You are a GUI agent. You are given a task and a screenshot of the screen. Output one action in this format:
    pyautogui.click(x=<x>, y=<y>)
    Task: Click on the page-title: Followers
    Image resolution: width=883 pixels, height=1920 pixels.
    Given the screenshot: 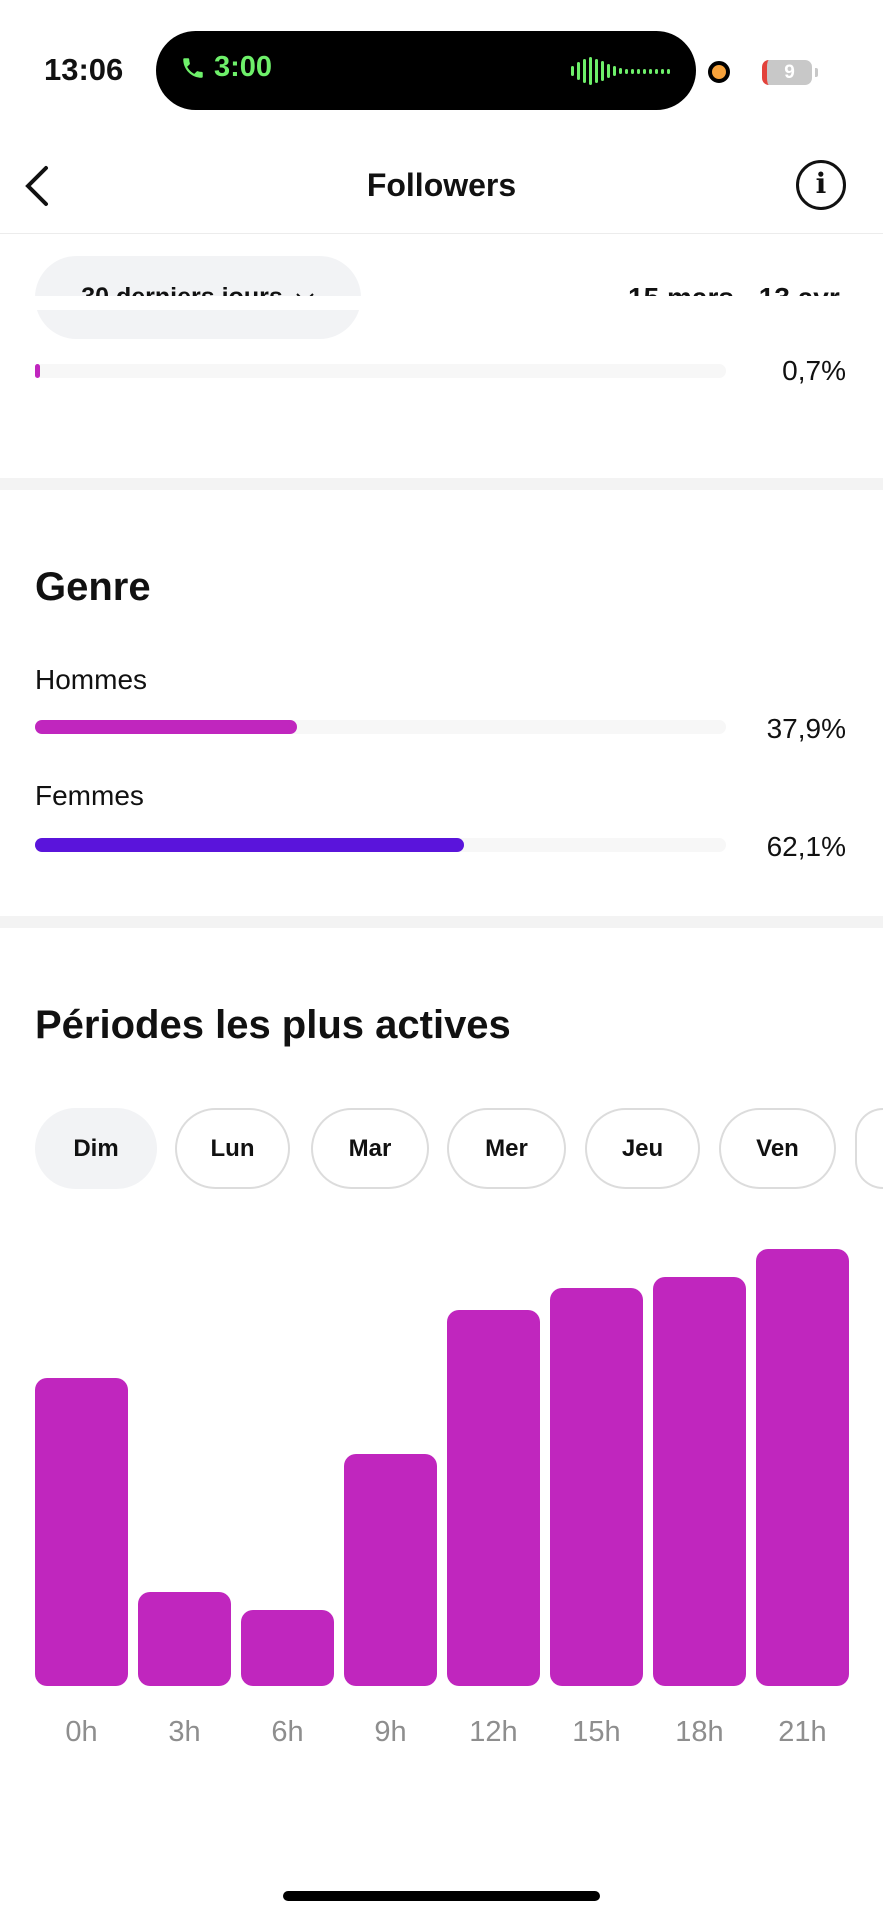 What is the action you would take?
    pyautogui.click(x=441, y=185)
    